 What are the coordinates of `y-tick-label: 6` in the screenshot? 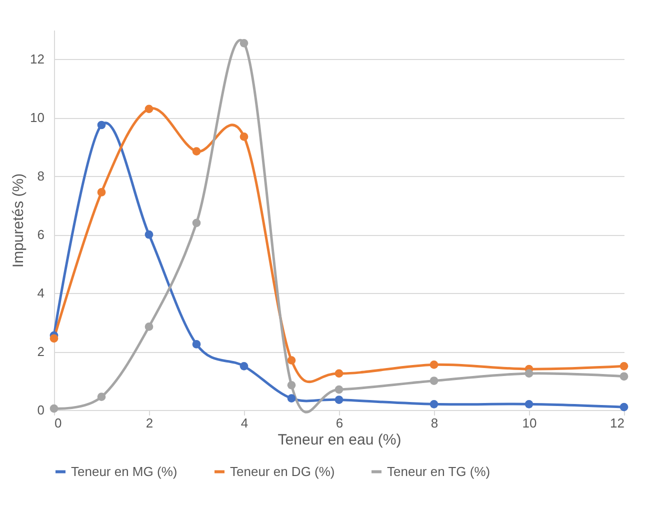 It's located at (40, 234).